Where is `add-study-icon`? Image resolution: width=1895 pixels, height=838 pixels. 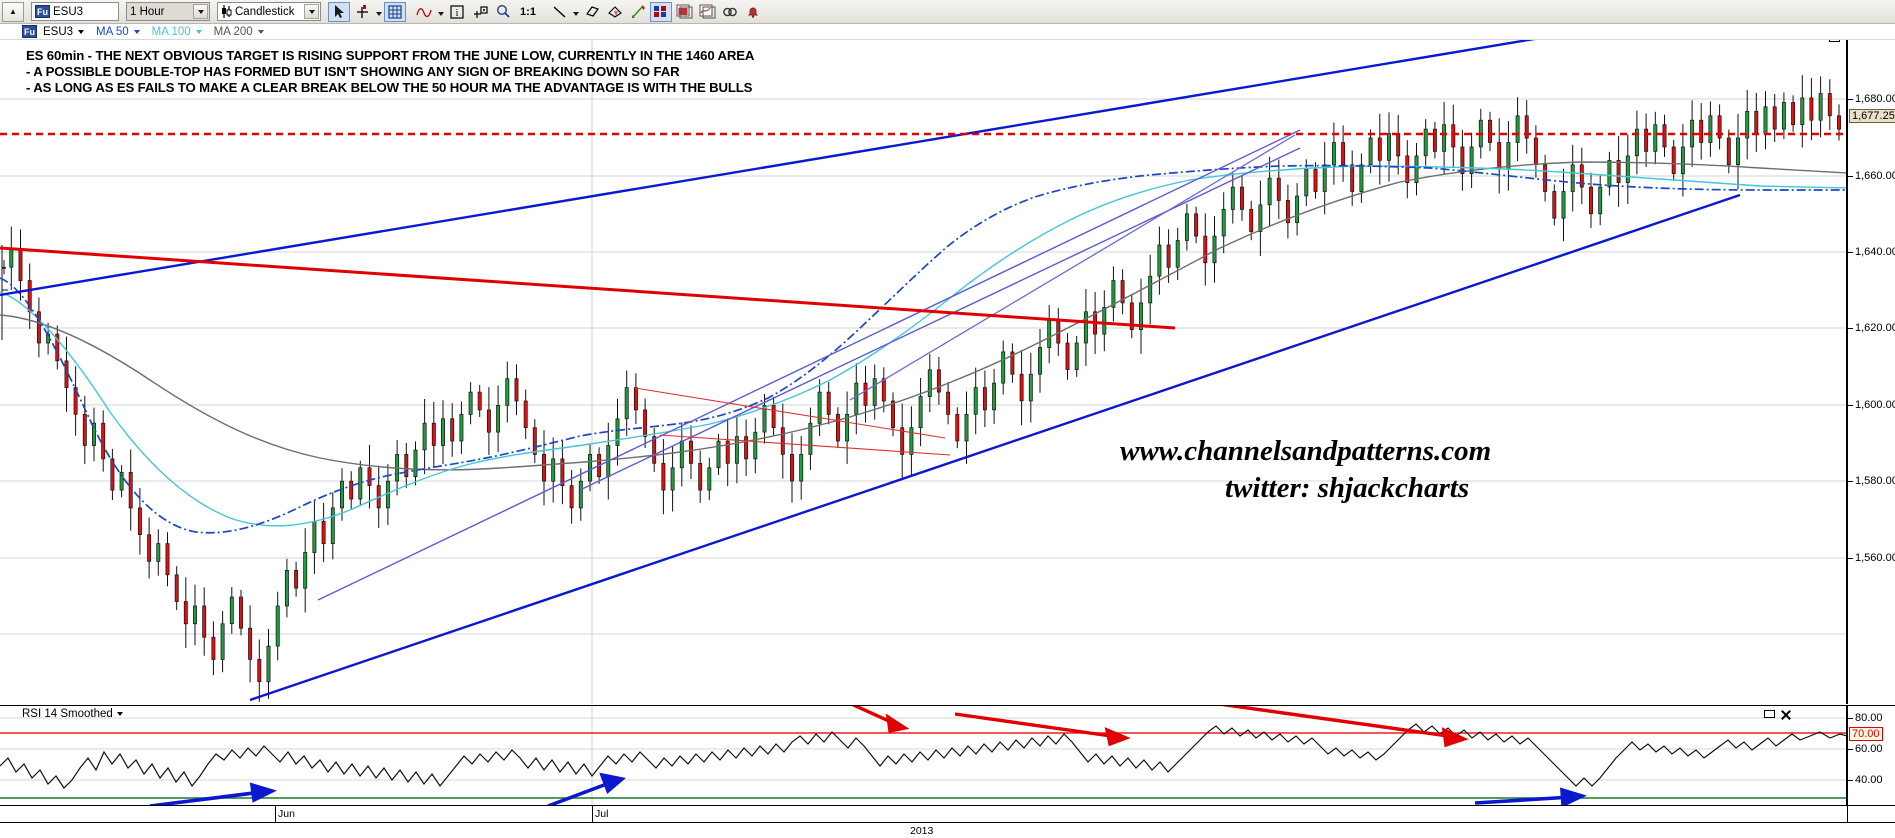
add-study-icon is located at coordinates (480, 12).